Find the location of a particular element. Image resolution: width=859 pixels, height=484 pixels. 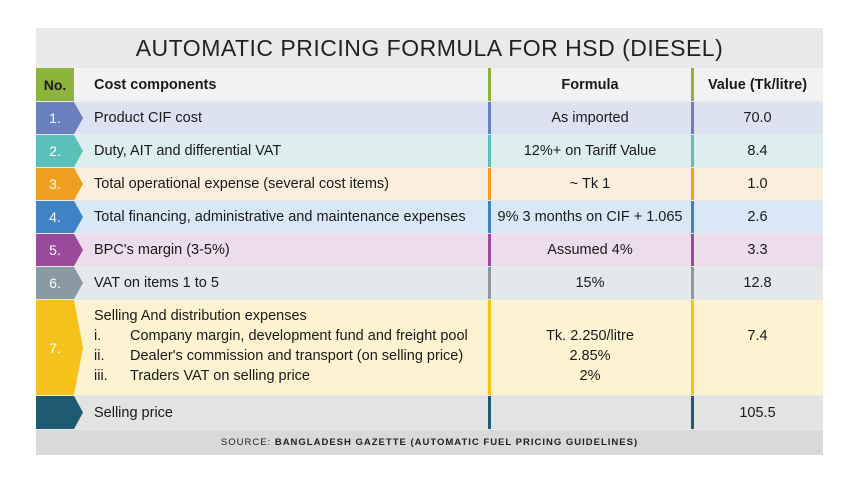

header-formula: Formula is located at coordinates (590, 84).